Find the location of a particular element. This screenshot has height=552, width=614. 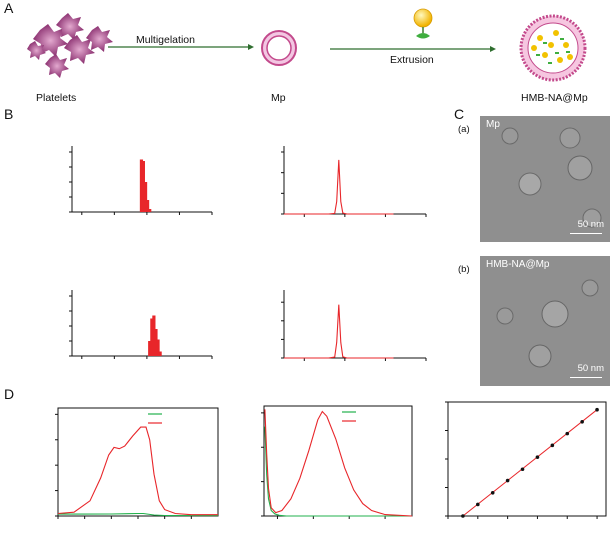

hmb-na-molecule-icon is located at coordinates (423, 23).